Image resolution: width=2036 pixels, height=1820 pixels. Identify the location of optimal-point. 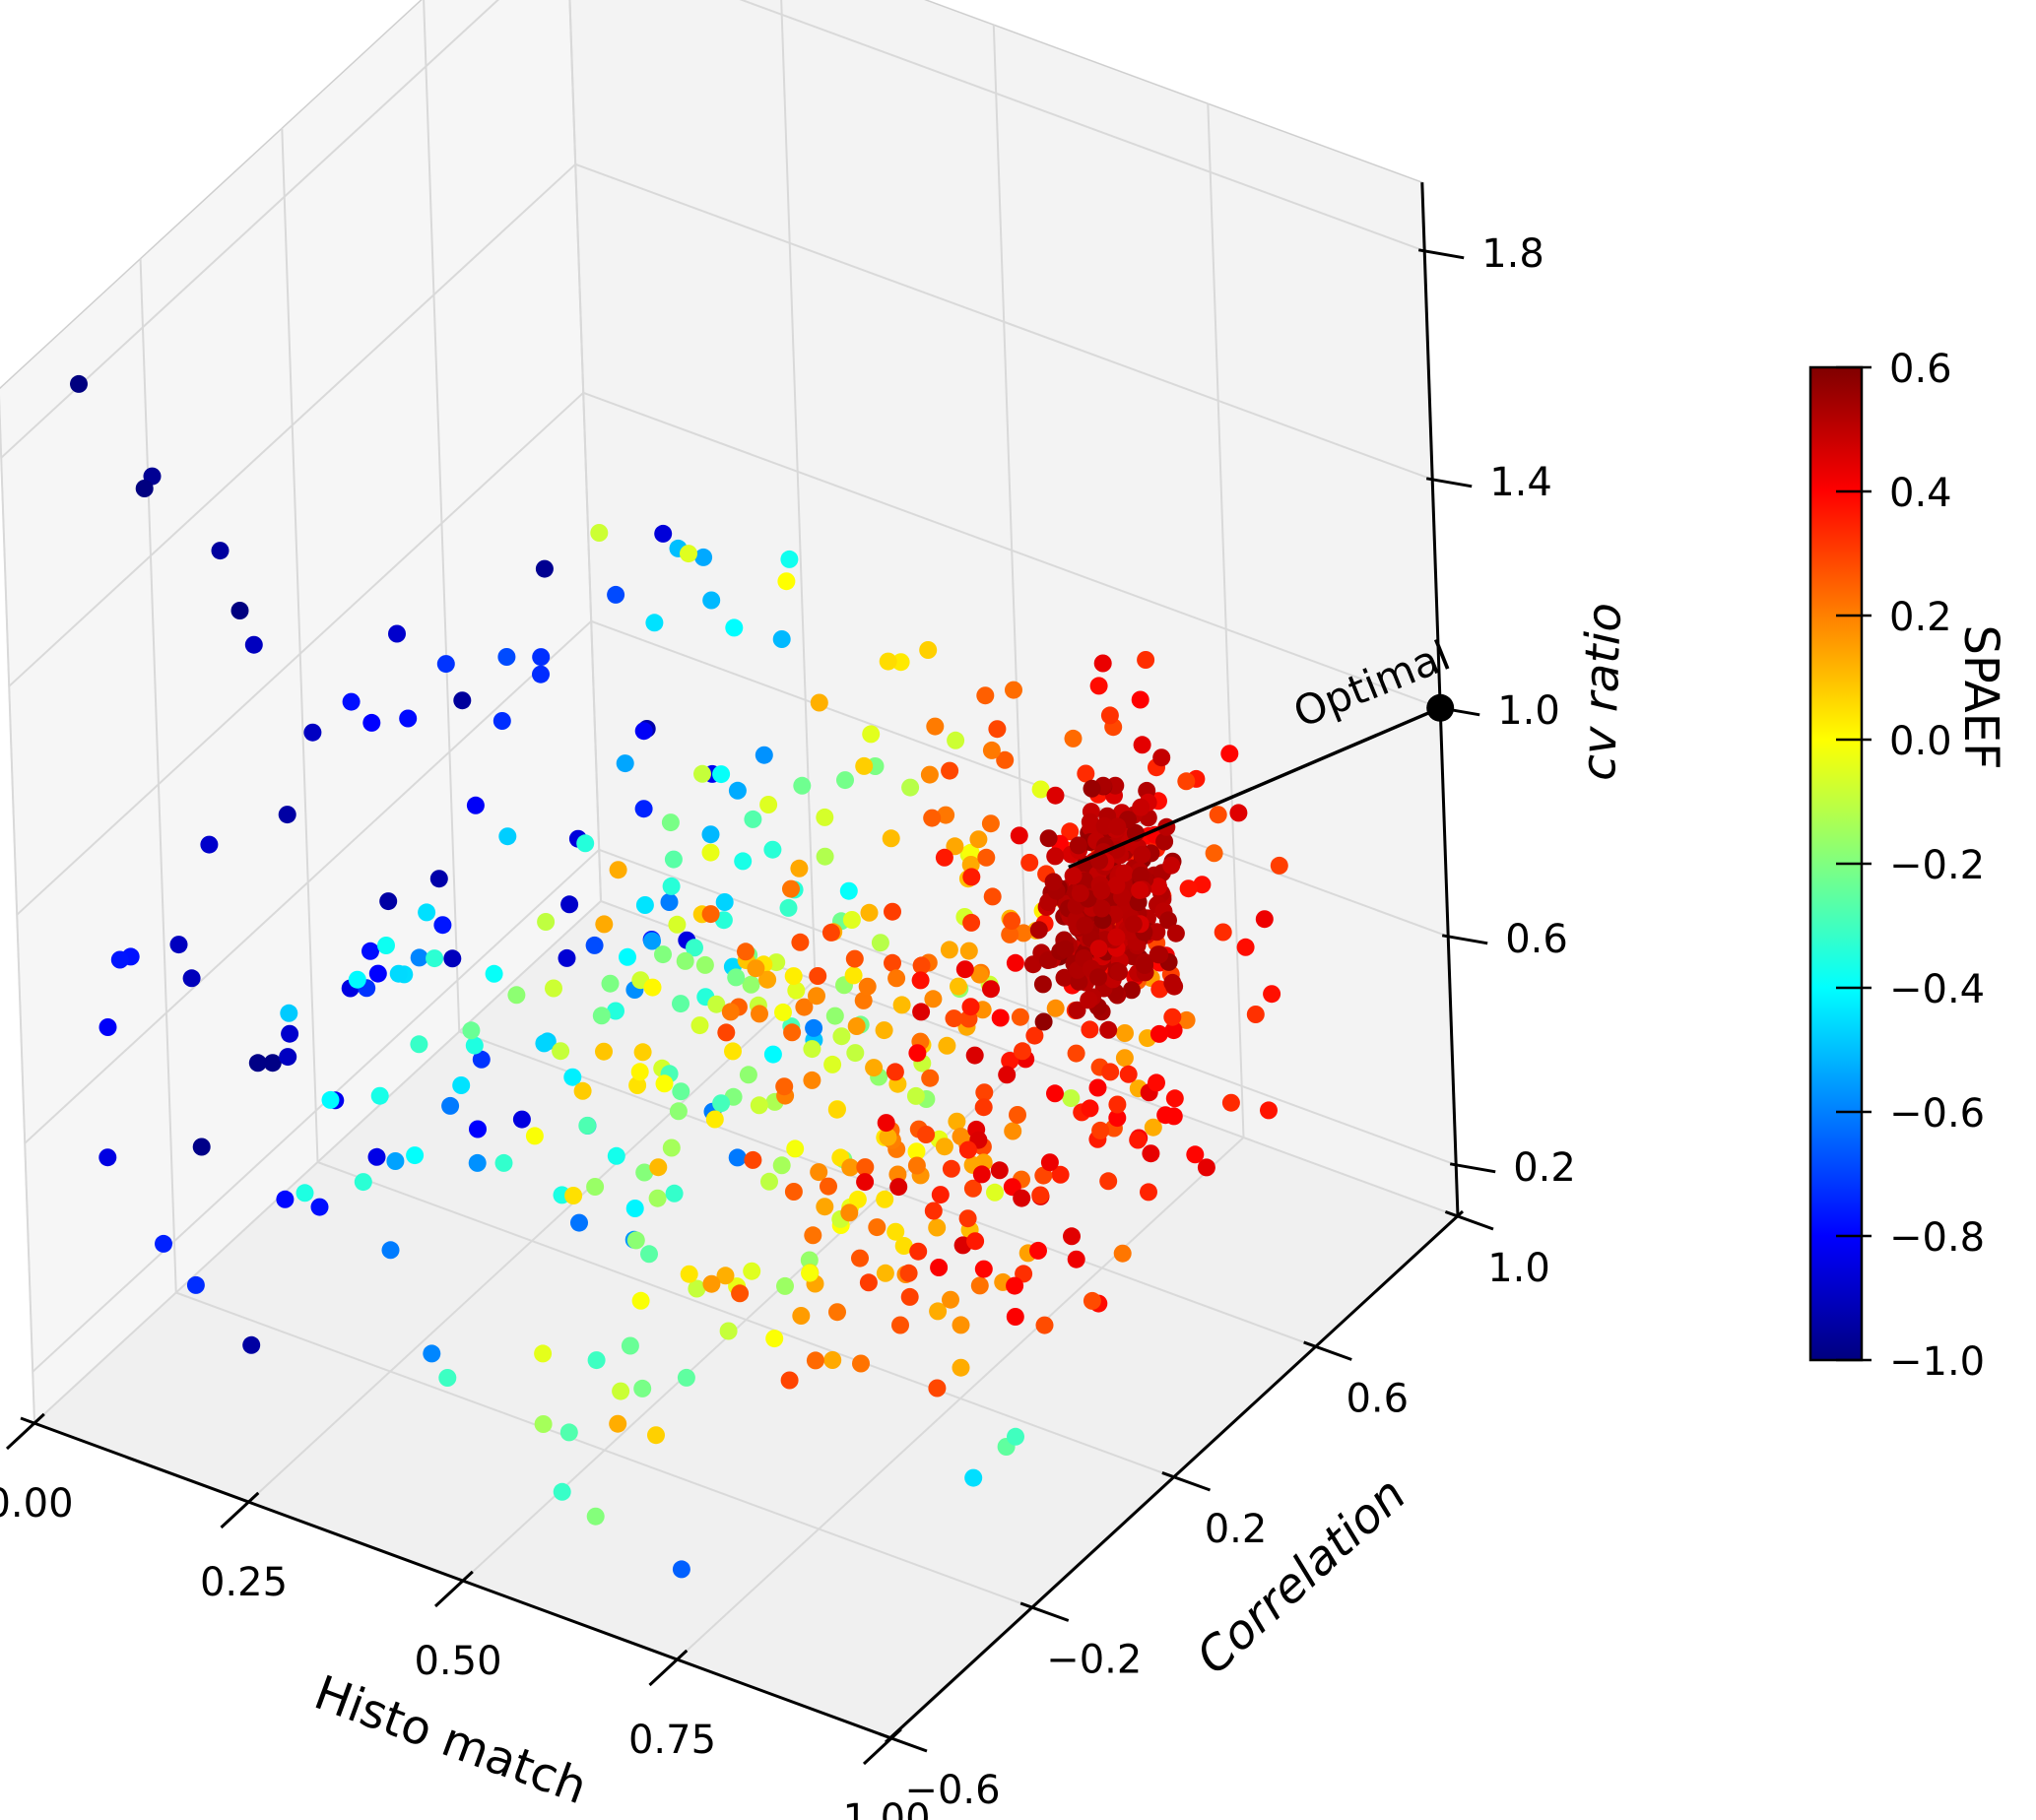
(1440, 707).